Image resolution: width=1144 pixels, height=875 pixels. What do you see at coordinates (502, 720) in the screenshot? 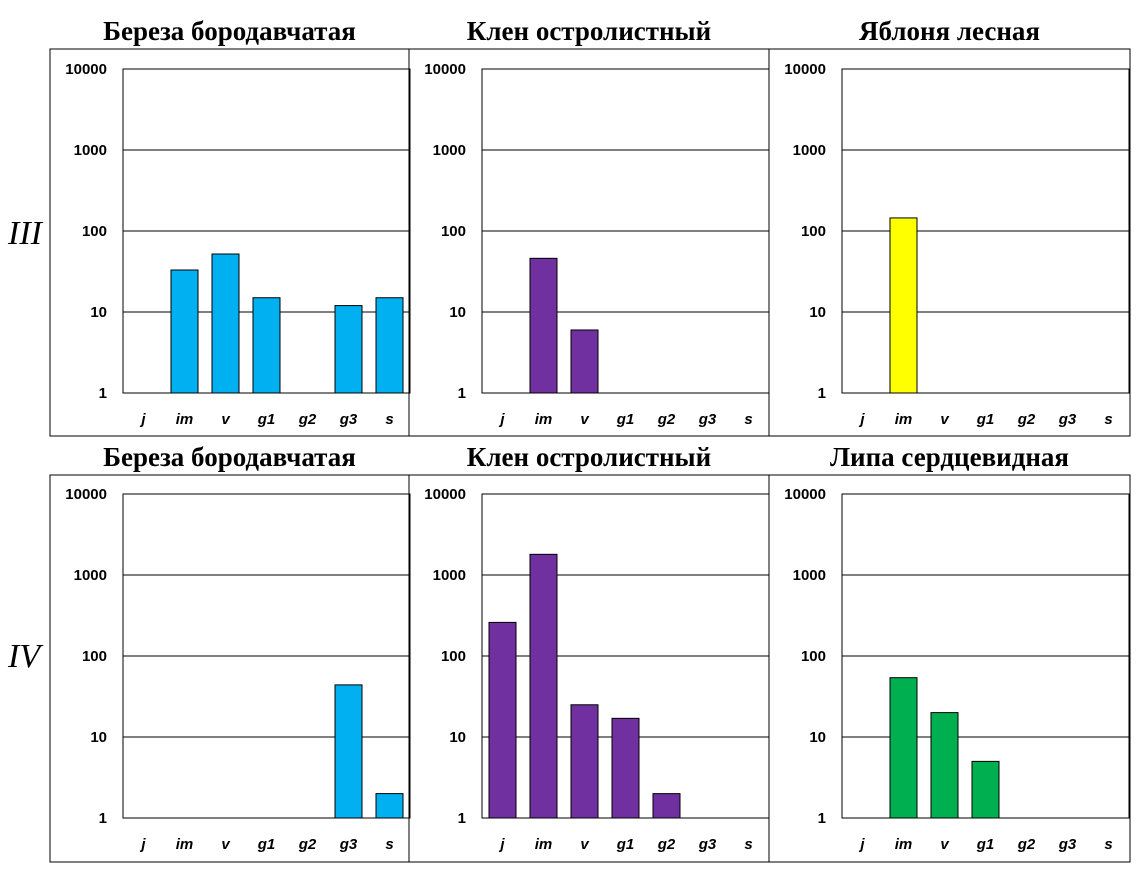
I see `bar-j` at bounding box center [502, 720].